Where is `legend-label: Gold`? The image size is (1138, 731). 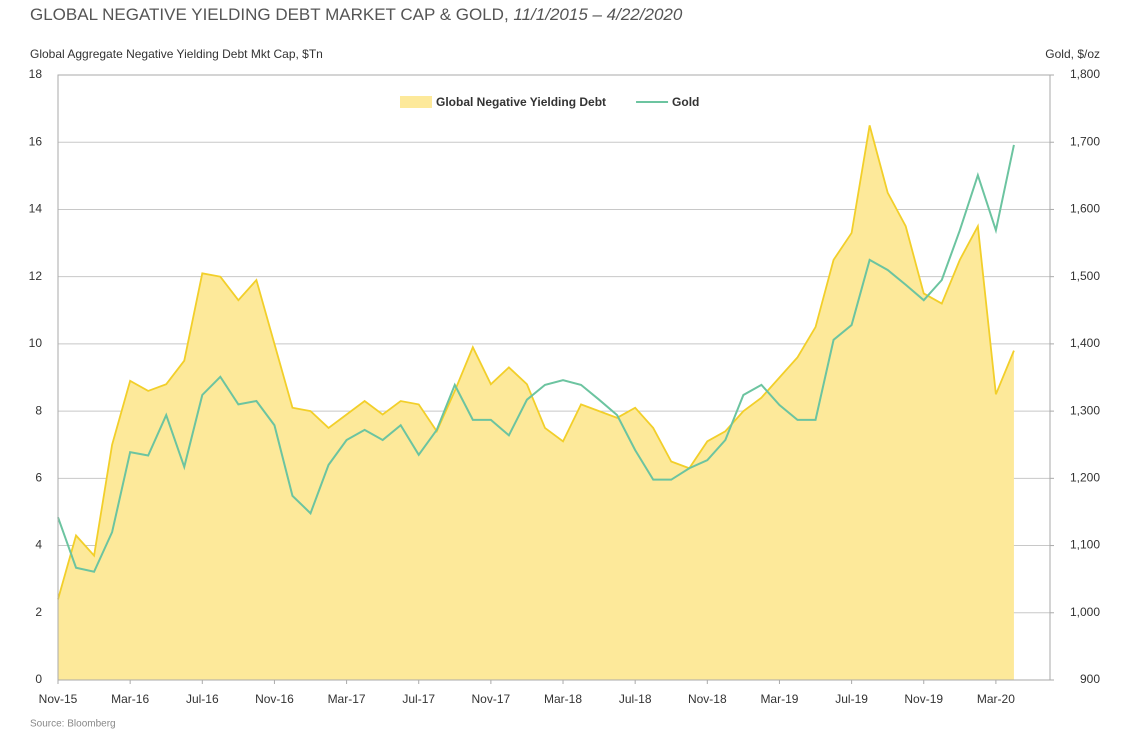 legend-label: Gold is located at coordinates (685, 102).